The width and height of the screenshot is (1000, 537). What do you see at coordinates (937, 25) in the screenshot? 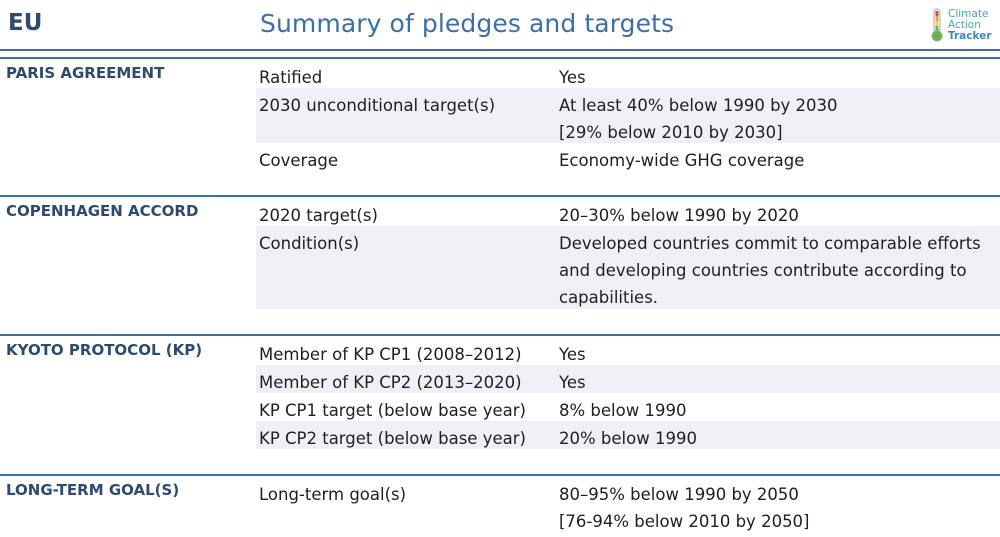
I see `thermometer-icon` at bounding box center [937, 25].